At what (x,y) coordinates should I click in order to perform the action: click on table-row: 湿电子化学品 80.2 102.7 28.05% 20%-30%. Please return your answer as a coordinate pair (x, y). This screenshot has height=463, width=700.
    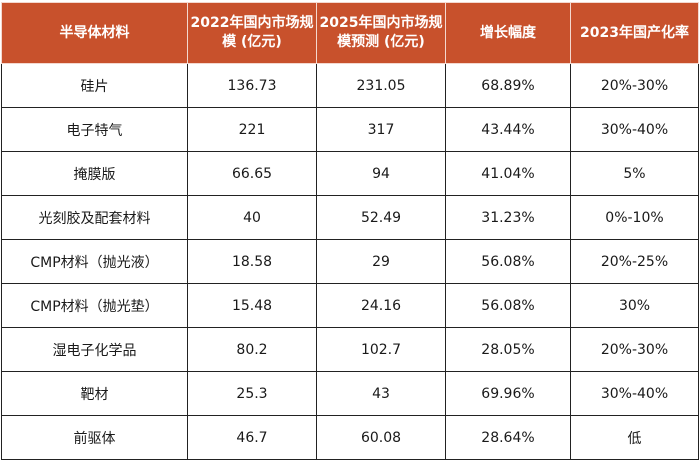
    Looking at the image, I should click on (350, 349).